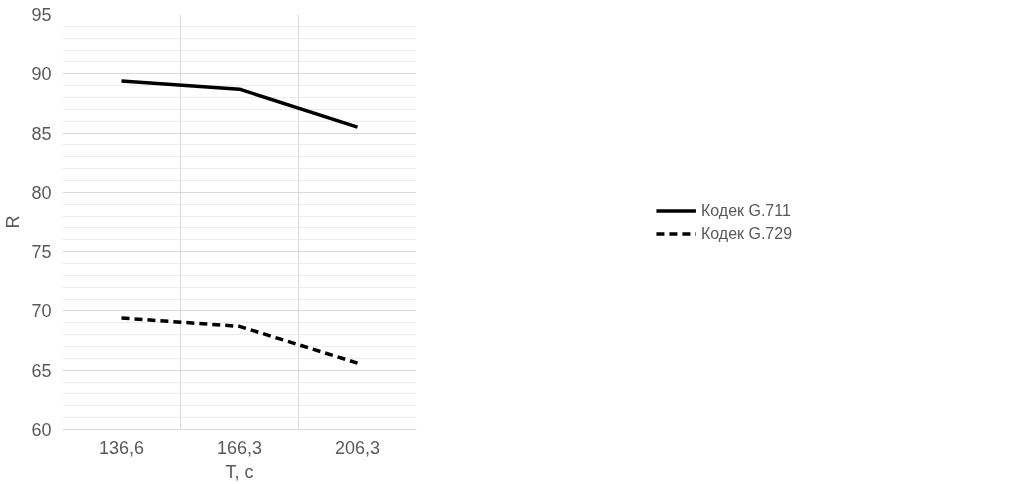 This screenshot has width=1032, height=484. I want to click on y-axis-title: R, so click(13, 222).